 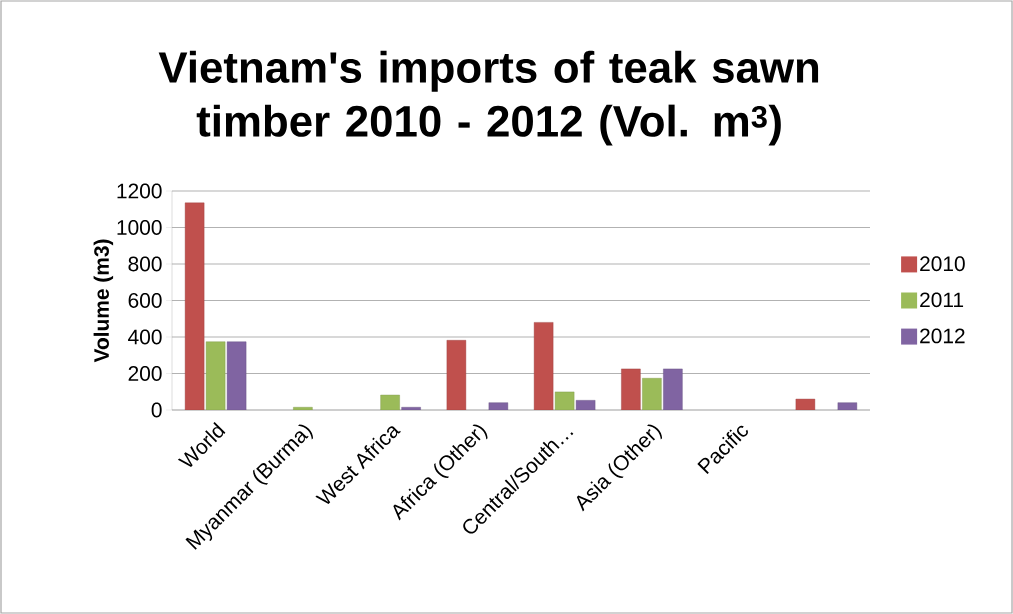 I want to click on y-tick-label: 1200, so click(x=139, y=191).